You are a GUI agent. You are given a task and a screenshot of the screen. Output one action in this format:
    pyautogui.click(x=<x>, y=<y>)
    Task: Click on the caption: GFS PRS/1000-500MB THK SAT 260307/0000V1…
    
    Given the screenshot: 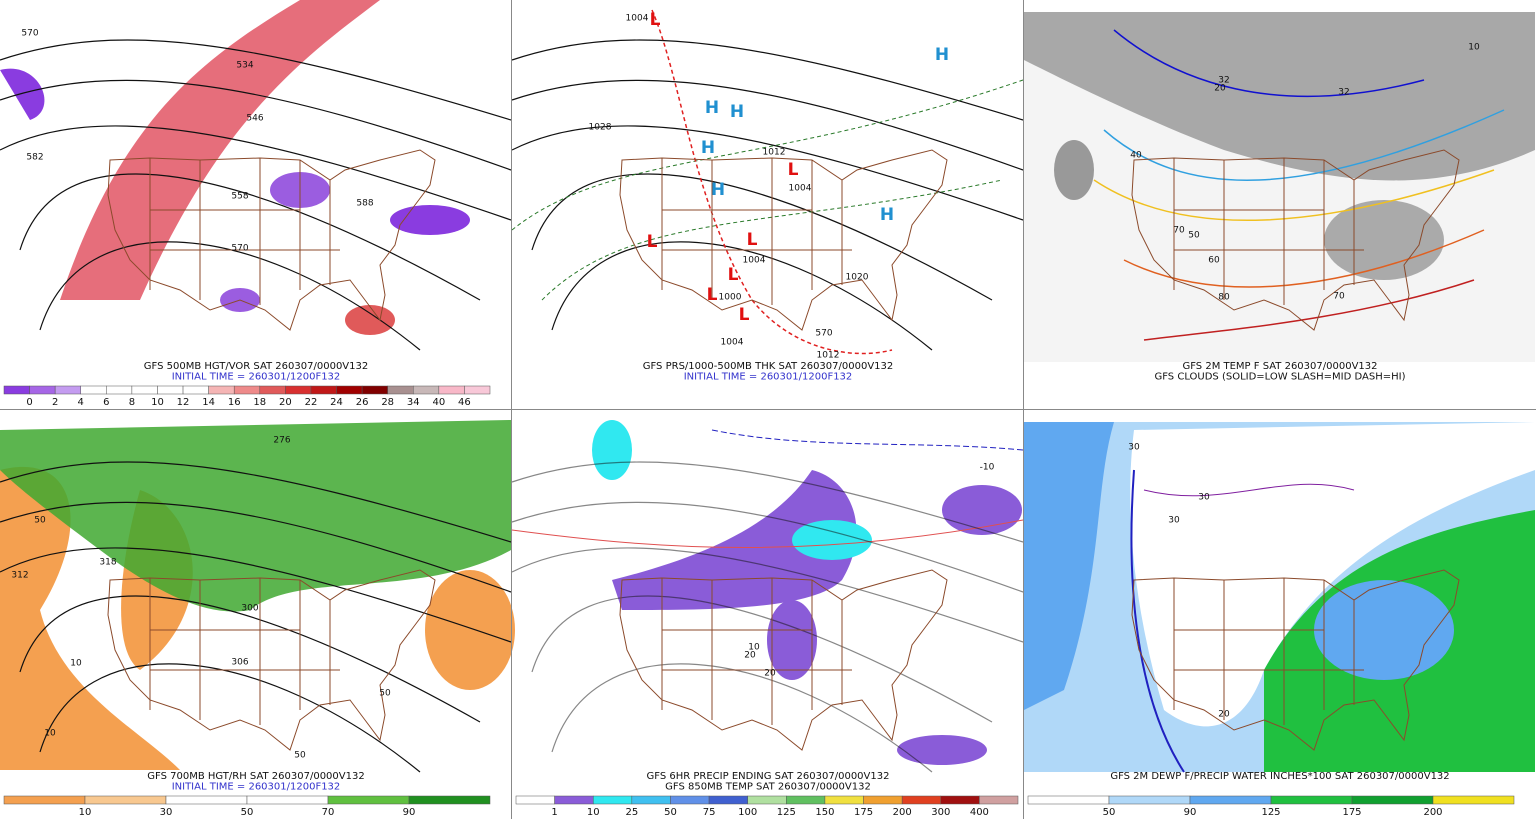 What is the action you would take?
    pyautogui.click(x=768, y=366)
    